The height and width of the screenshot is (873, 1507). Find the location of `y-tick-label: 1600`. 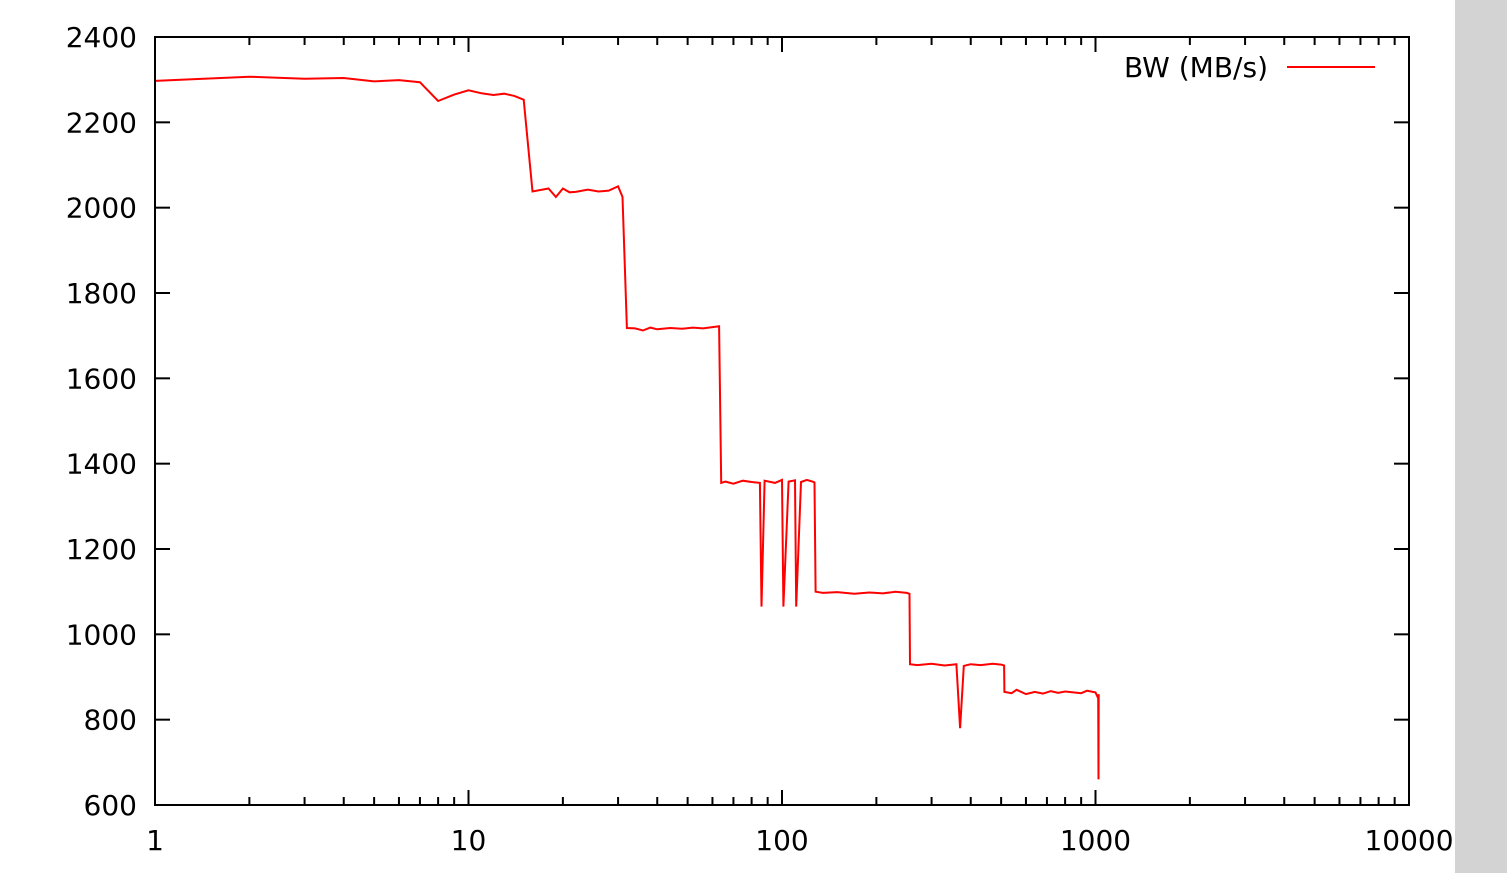

y-tick-label: 1600 is located at coordinates (101, 378).